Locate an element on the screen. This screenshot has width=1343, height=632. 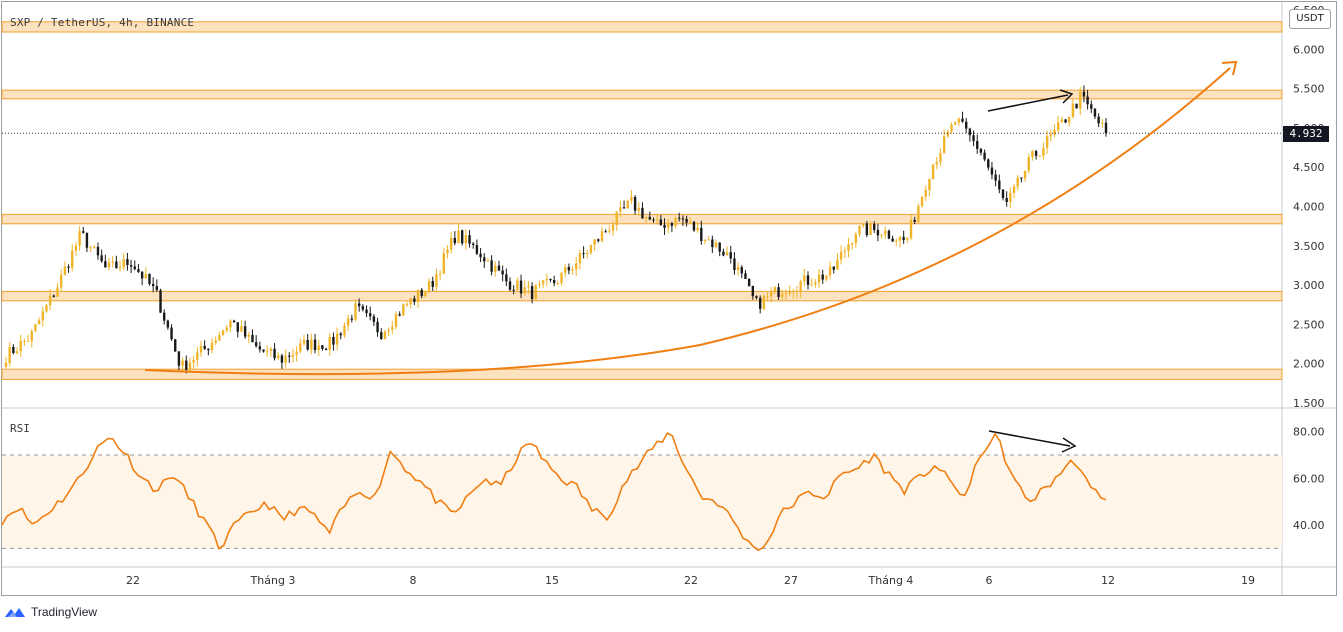
tradingview-brand: TradingView is located at coordinates (50, 612).